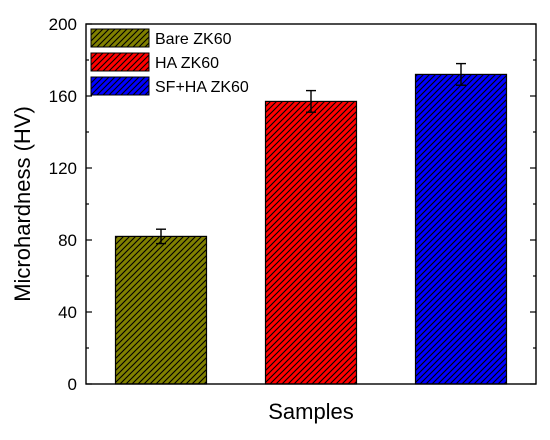  What do you see at coordinates (311, 101) in the screenshot?
I see `error-bar-ha-zk60` at bounding box center [311, 101].